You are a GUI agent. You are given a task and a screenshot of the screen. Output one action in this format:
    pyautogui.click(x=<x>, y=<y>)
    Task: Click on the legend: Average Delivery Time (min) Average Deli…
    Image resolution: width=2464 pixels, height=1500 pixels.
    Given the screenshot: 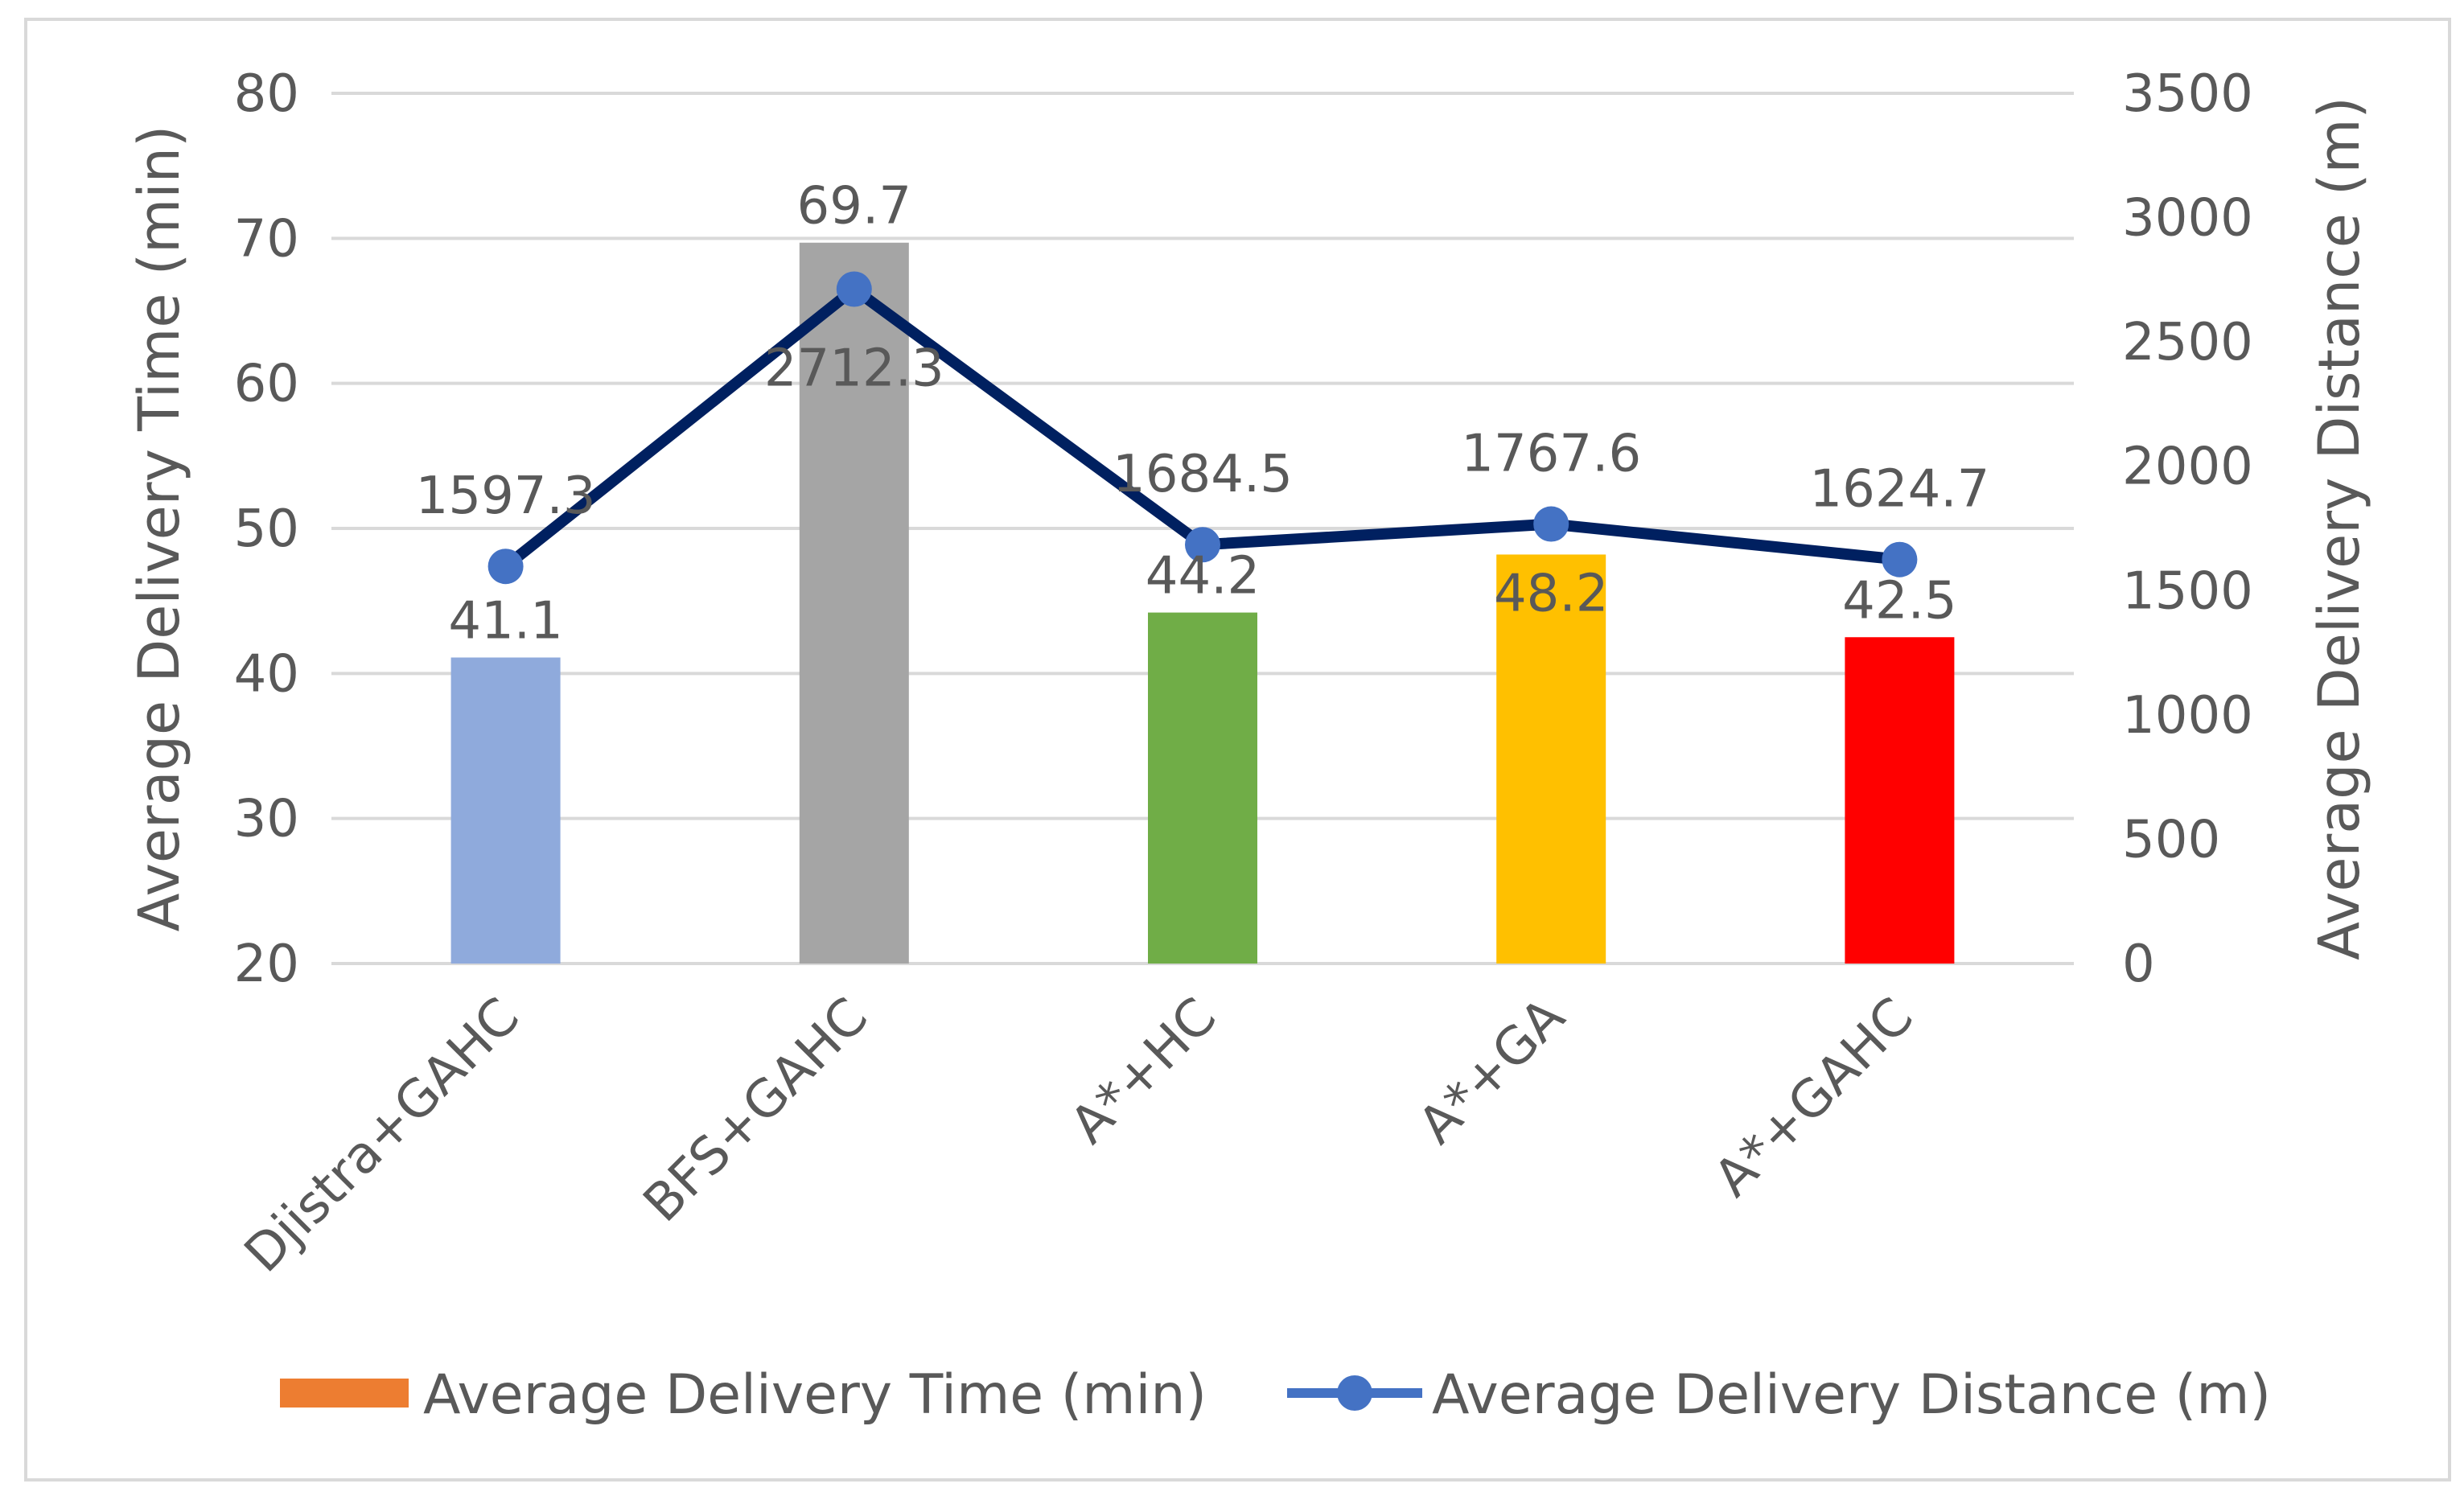 What is the action you would take?
    pyautogui.click(x=1275, y=1395)
    